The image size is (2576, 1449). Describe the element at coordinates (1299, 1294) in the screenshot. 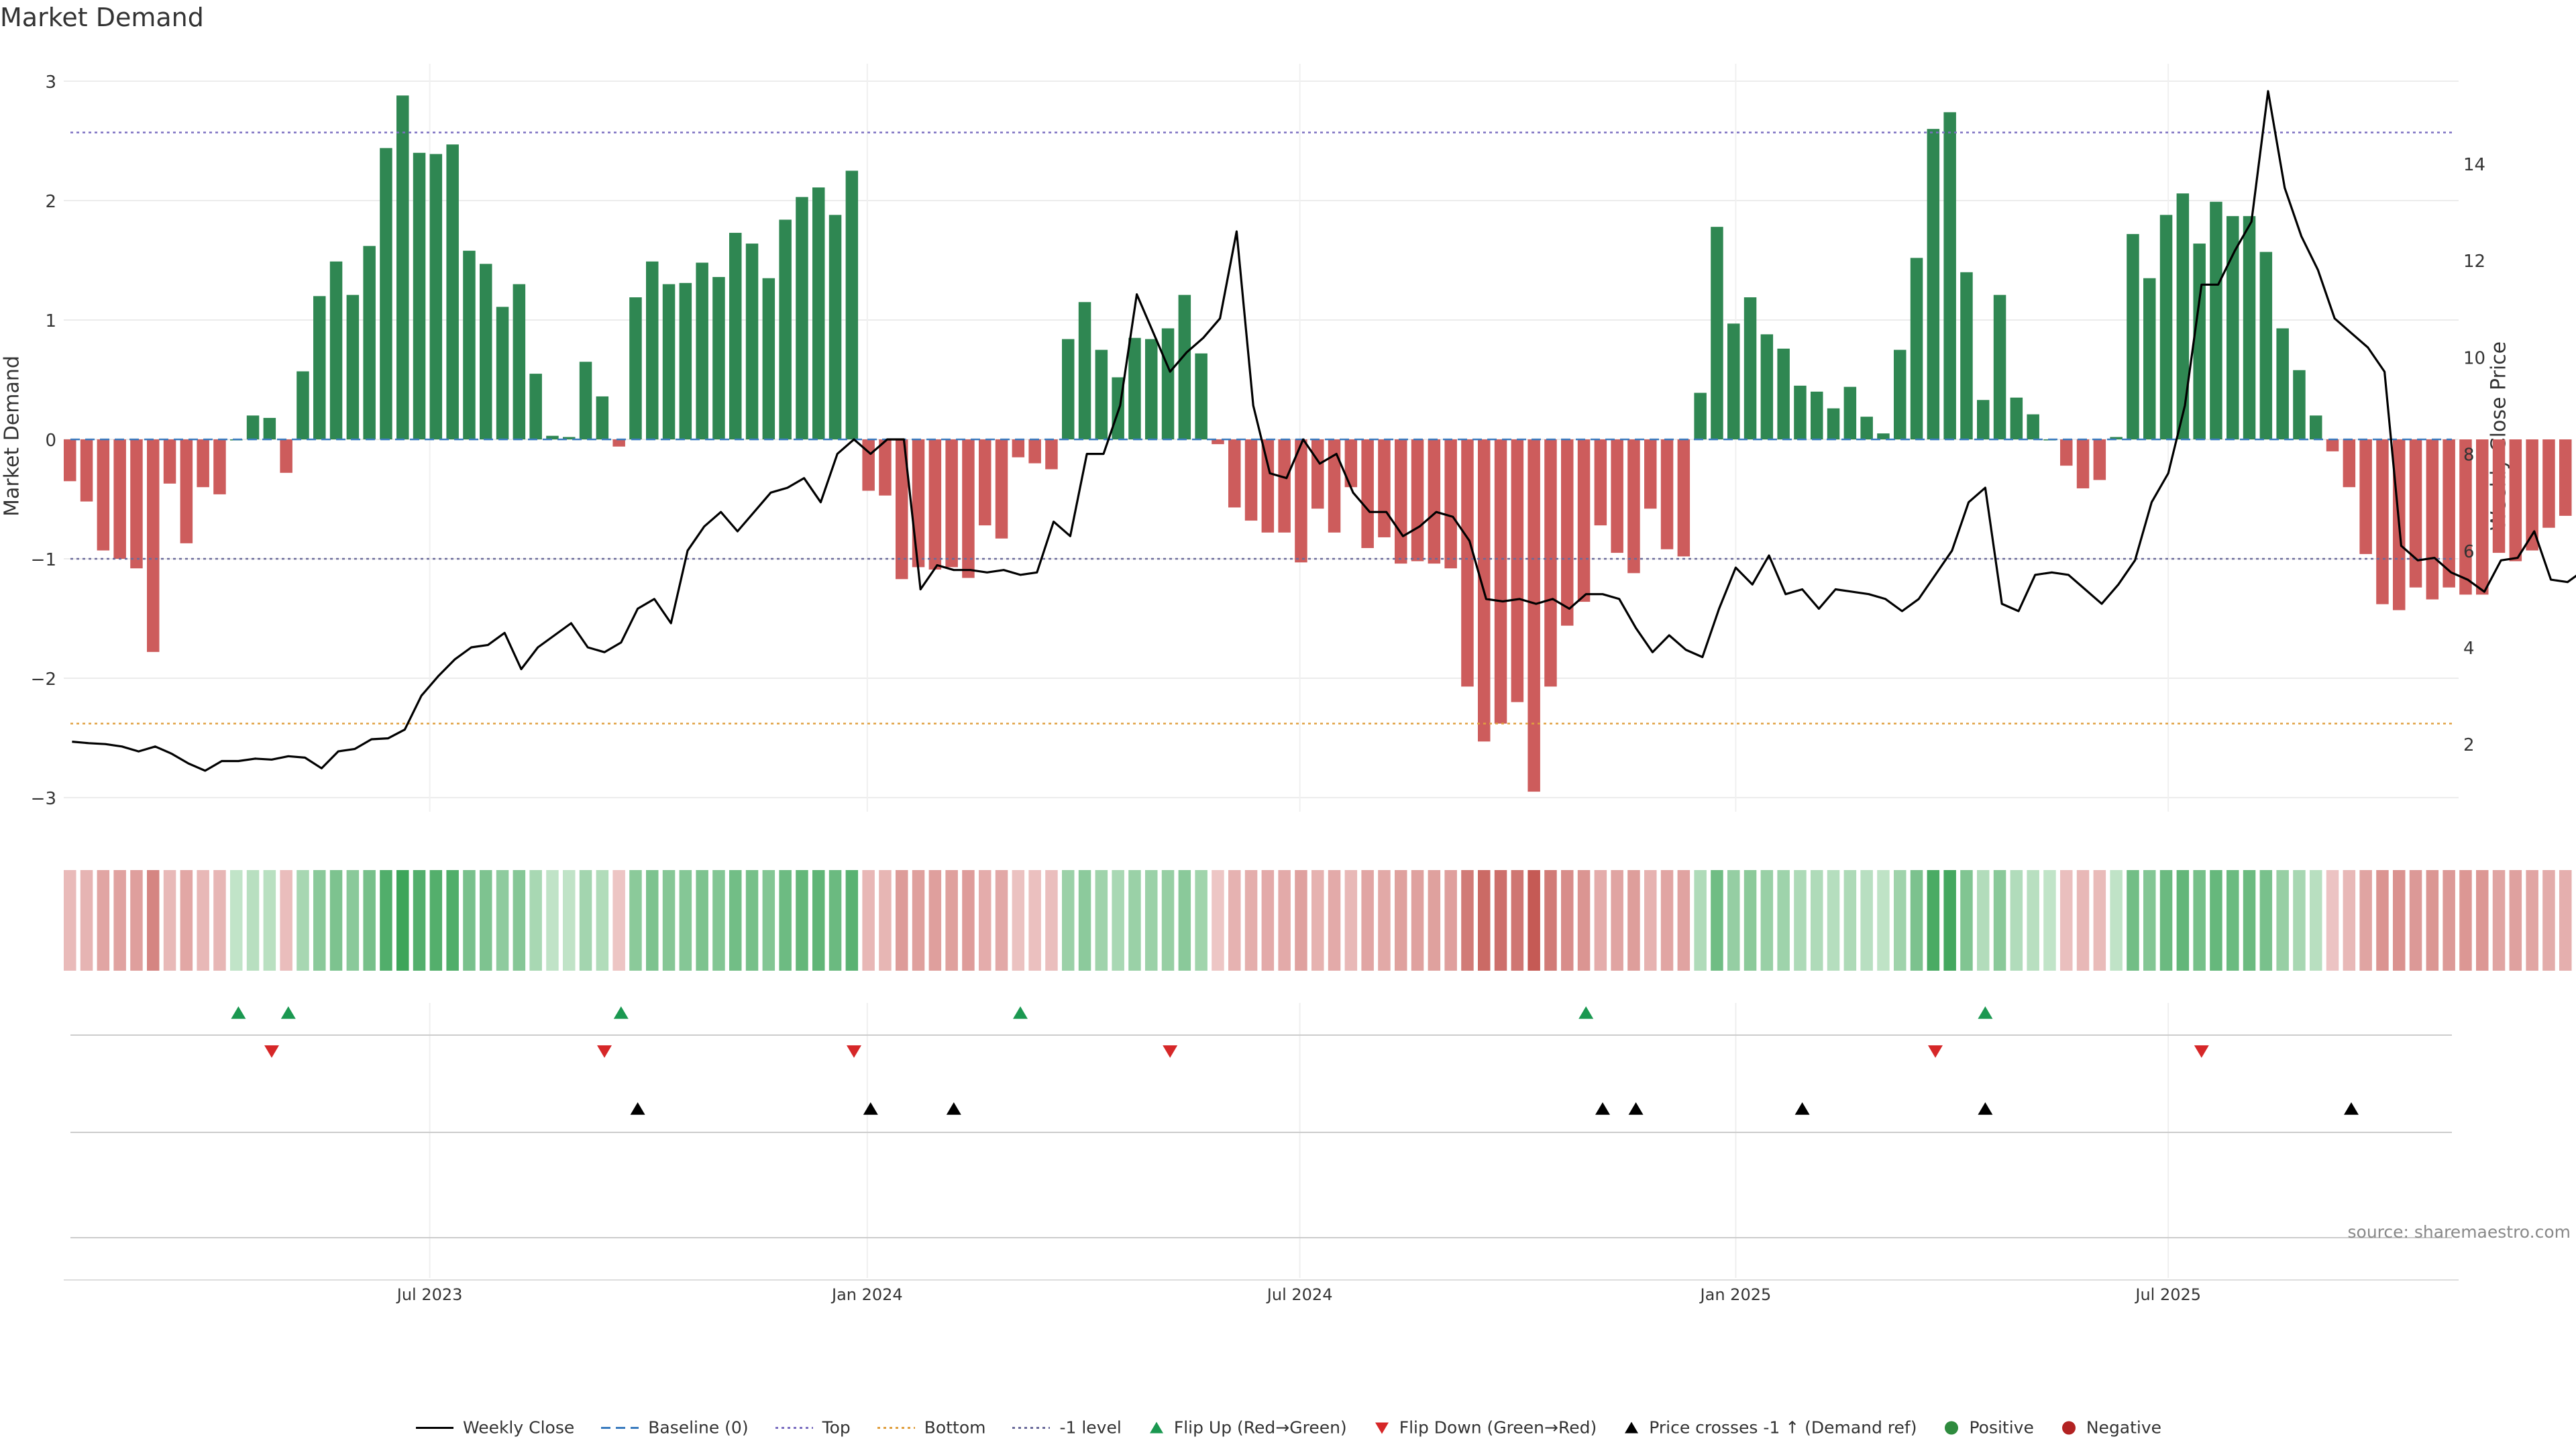

I see `x-tick-label: Jul 2024` at that location.